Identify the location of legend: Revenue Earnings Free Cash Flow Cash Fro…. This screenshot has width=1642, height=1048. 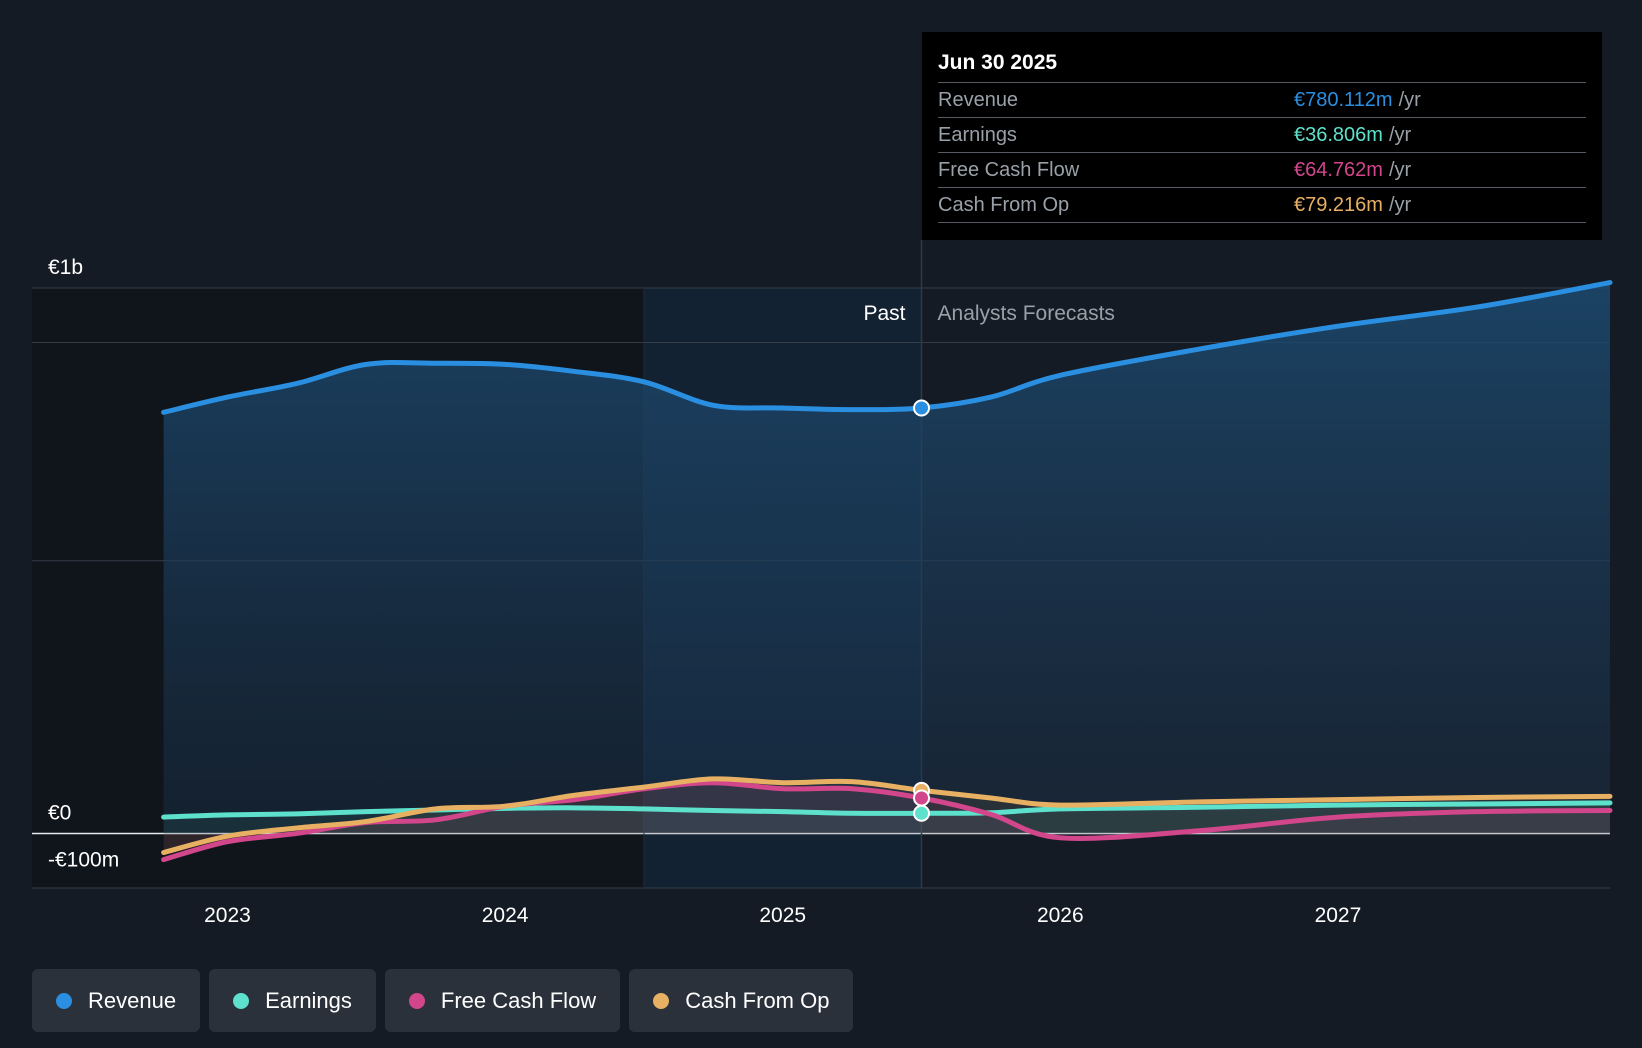
(443, 1000).